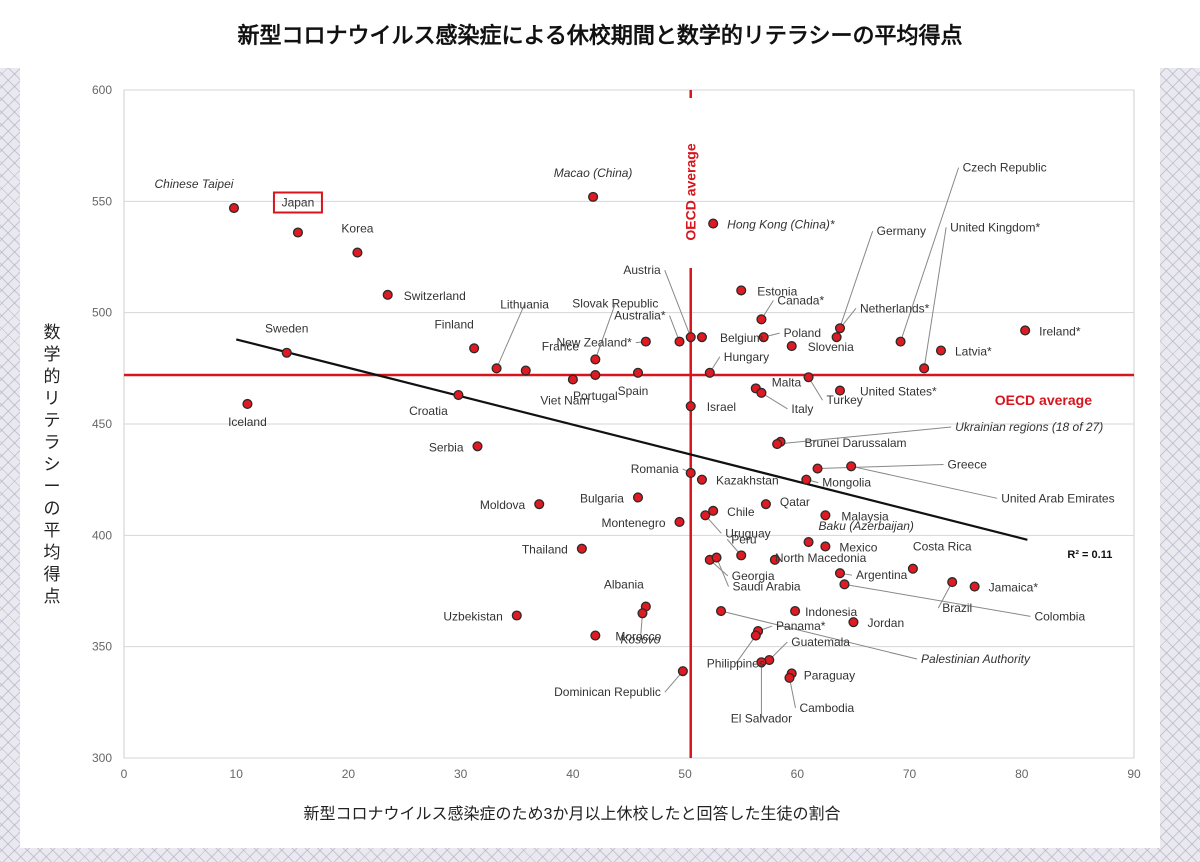 The height and width of the screenshot is (862, 1200). Describe the element at coordinates (721, 611) in the screenshot. I see `point-palestinian-authority` at that location.